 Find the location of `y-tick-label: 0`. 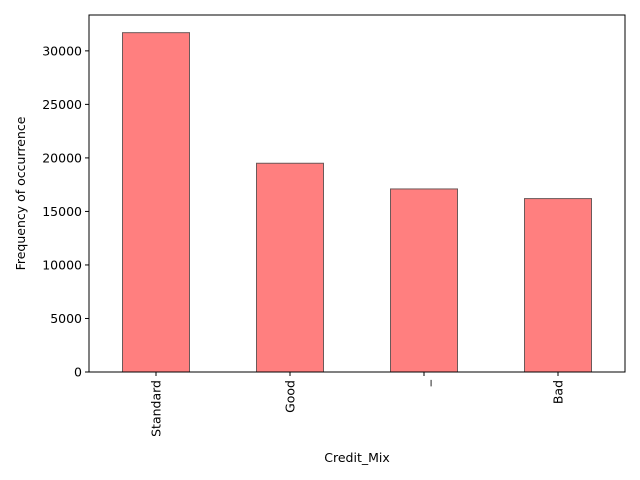

y-tick-label: 0 is located at coordinates (78, 372).